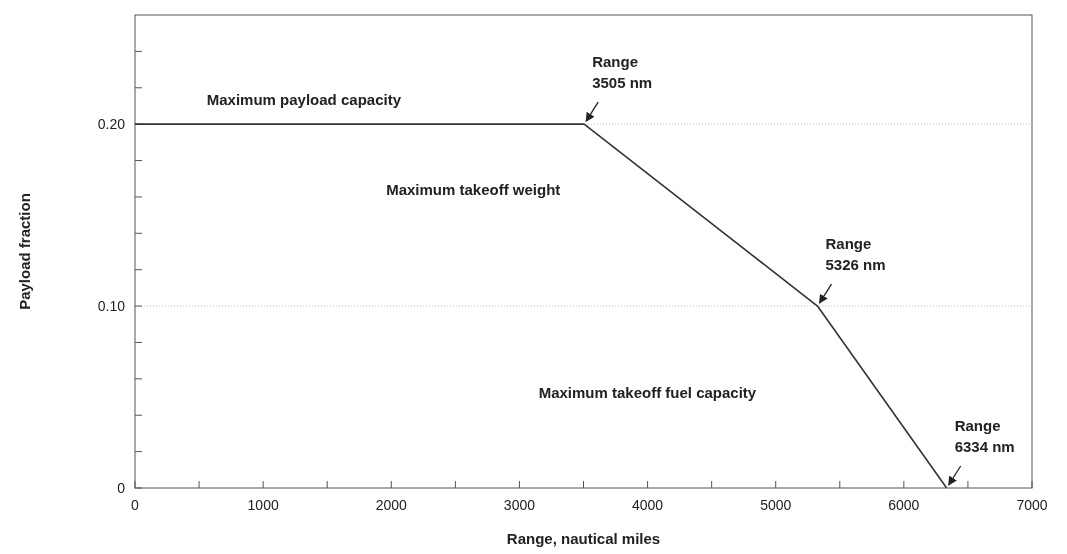 The width and height of the screenshot is (1067, 554). I want to click on y-tick-label: 0.20, so click(111, 124).